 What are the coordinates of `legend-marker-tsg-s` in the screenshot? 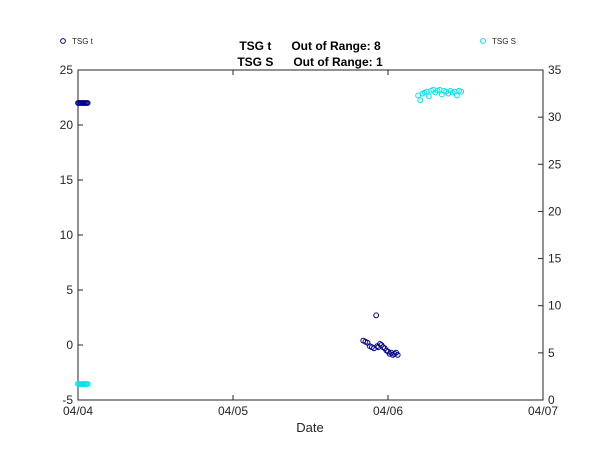 It's located at (483, 41).